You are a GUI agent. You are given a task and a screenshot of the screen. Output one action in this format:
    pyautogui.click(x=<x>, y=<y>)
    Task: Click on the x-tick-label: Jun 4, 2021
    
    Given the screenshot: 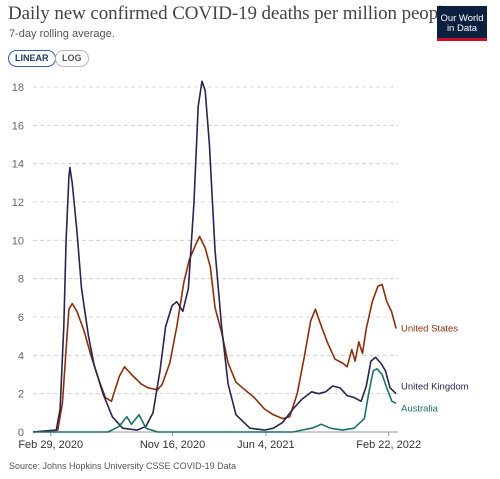 What is the action you would take?
    pyautogui.click(x=266, y=445)
    